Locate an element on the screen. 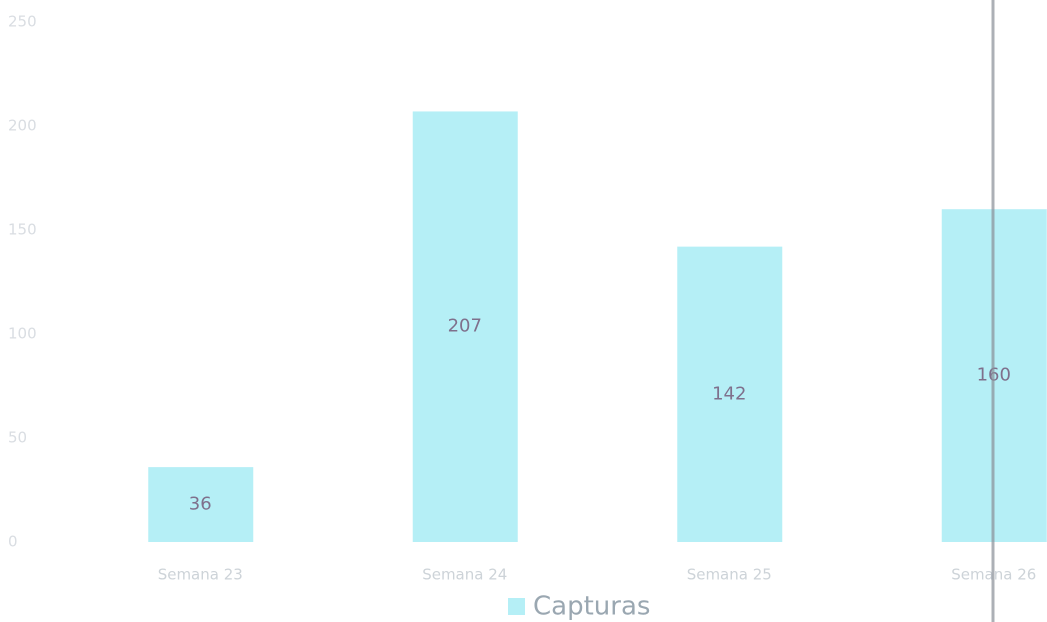 This screenshot has width=1047, height=622. data-label: 207 is located at coordinates (465, 326).